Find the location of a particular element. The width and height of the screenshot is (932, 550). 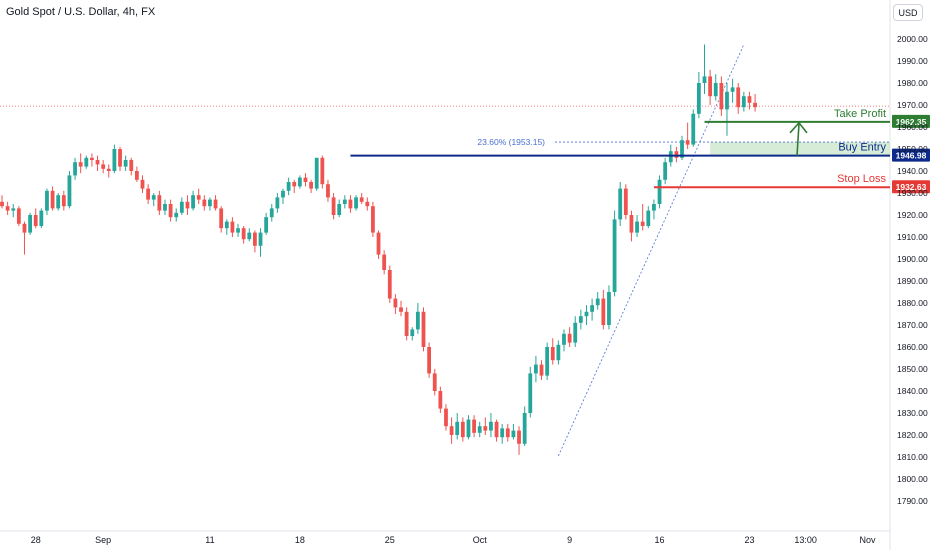

stop-loss-price-tag is located at coordinates (911, 187).